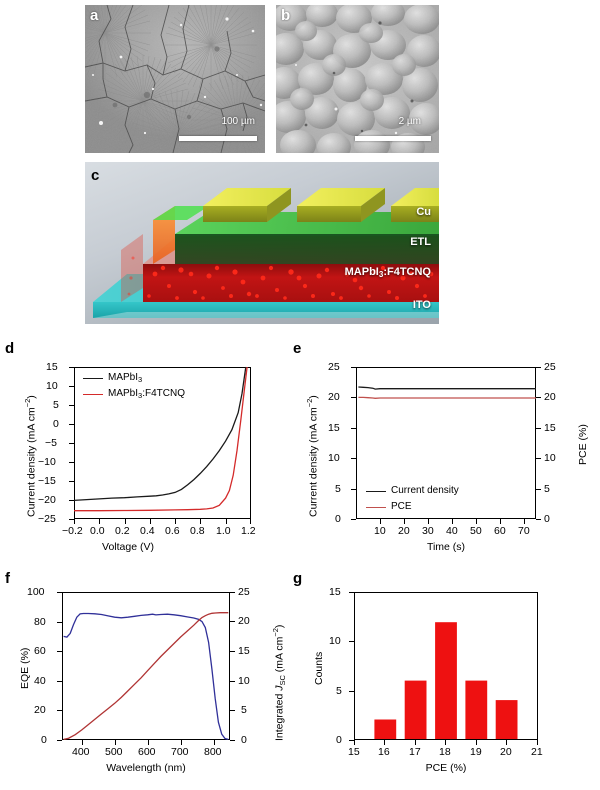  What do you see at coordinates (197, 531) in the screenshot?
I see `panel-d-xticklabel-5: 0.8` at bounding box center [197, 531].